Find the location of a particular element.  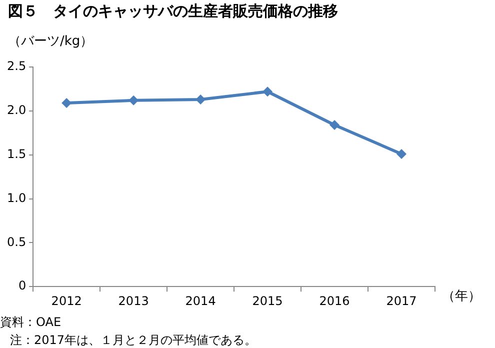

x-tick-label: 2014 is located at coordinates (200, 301).